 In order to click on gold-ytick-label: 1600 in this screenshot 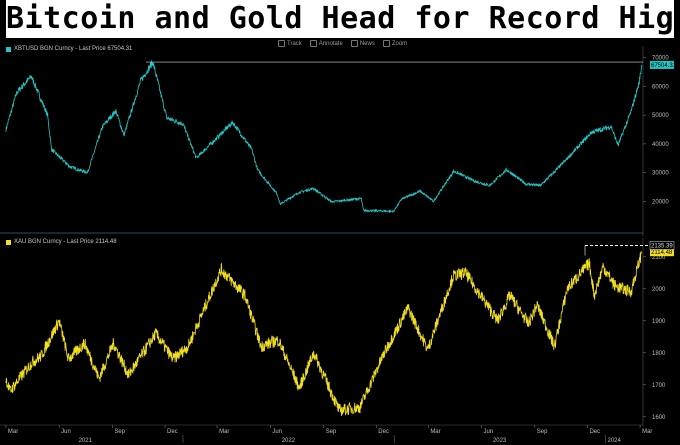, I will do `click(659, 418)`.